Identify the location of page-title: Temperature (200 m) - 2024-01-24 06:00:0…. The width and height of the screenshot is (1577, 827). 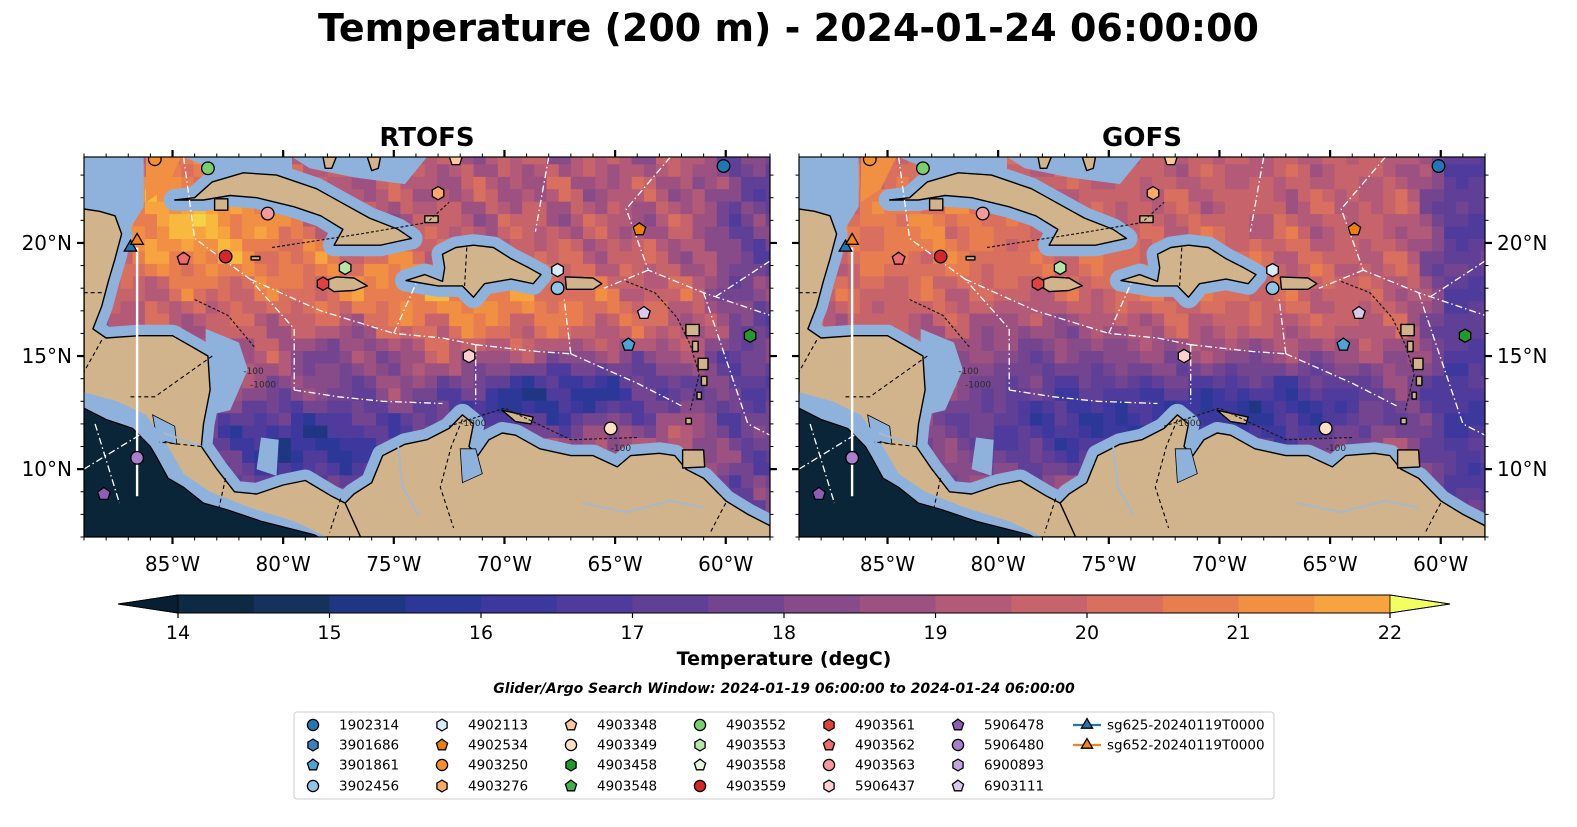
(788, 28).